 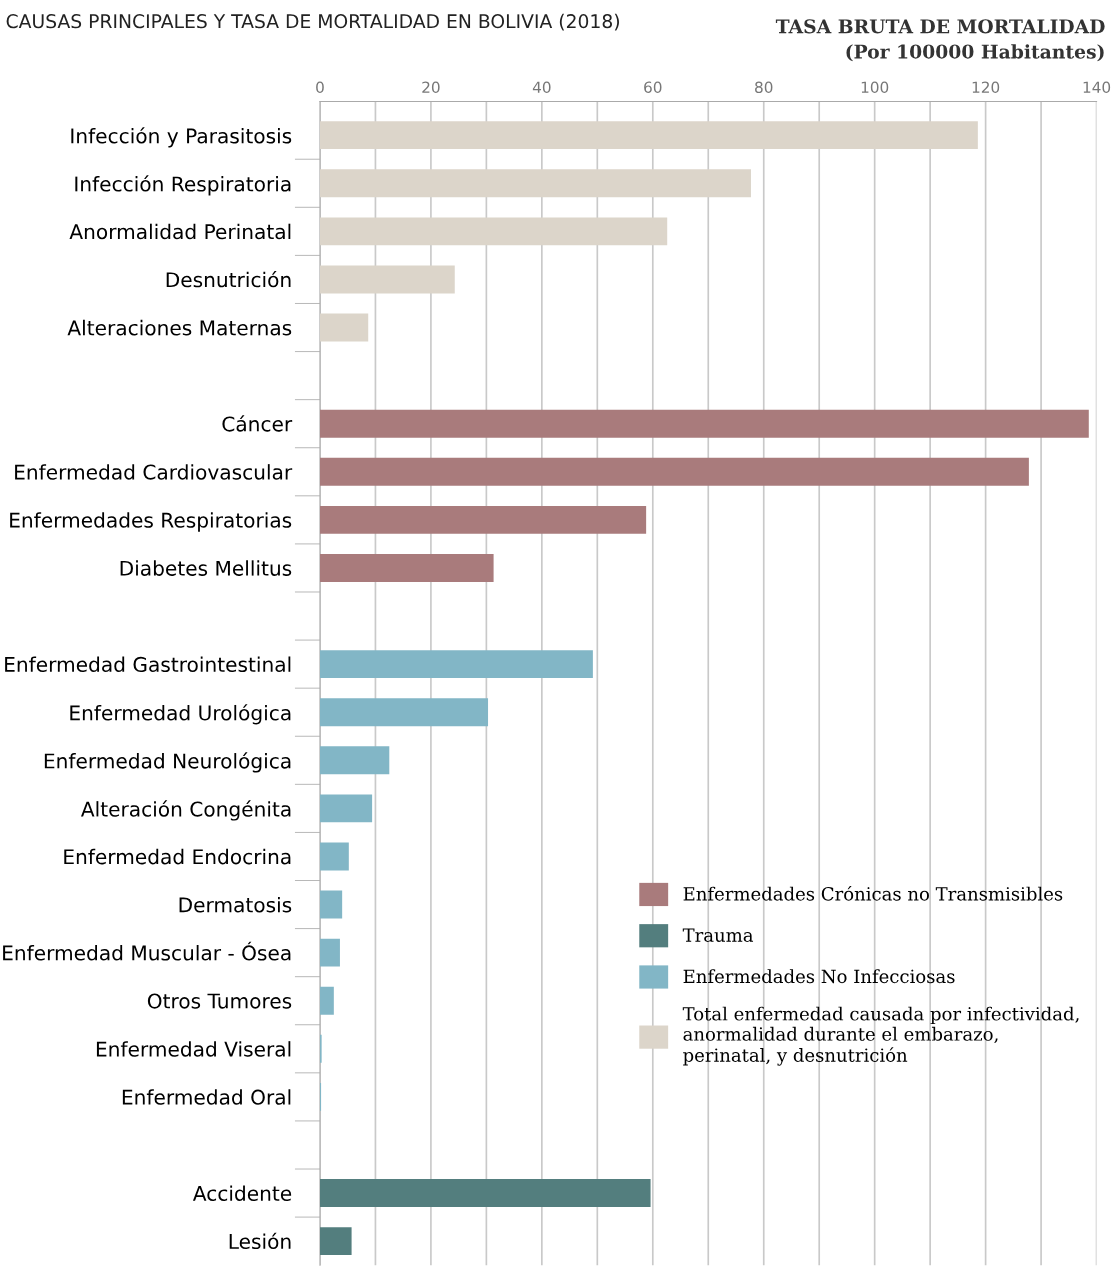 I want to click on x-tick-label: 0, so click(x=320, y=87).